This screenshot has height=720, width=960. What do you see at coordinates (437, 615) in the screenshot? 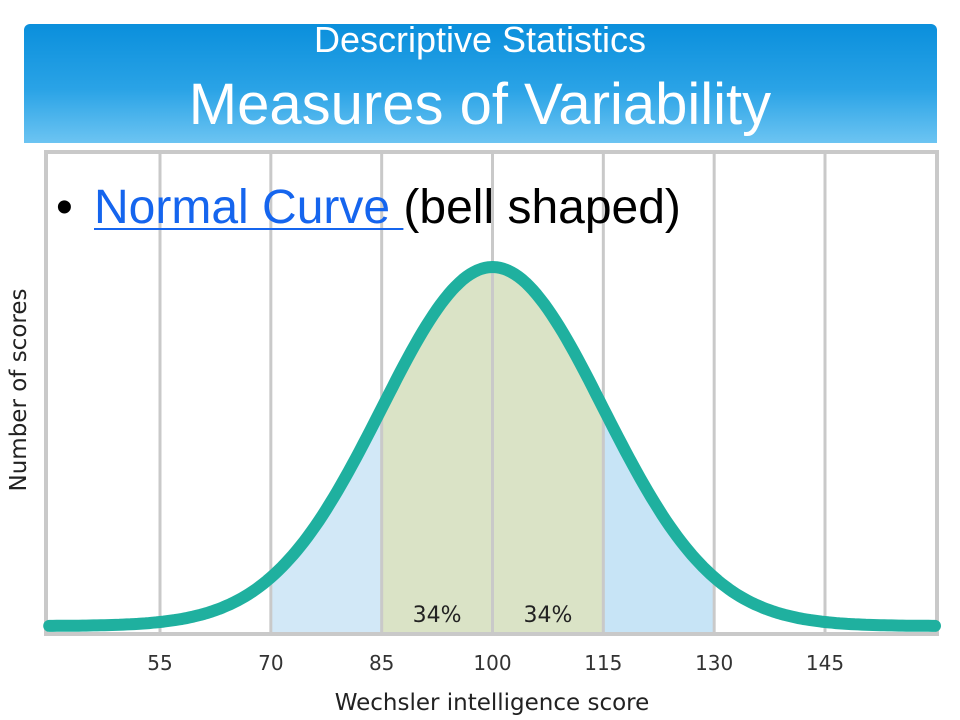
I see `percent-label-1: 34%` at bounding box center [437, 615].